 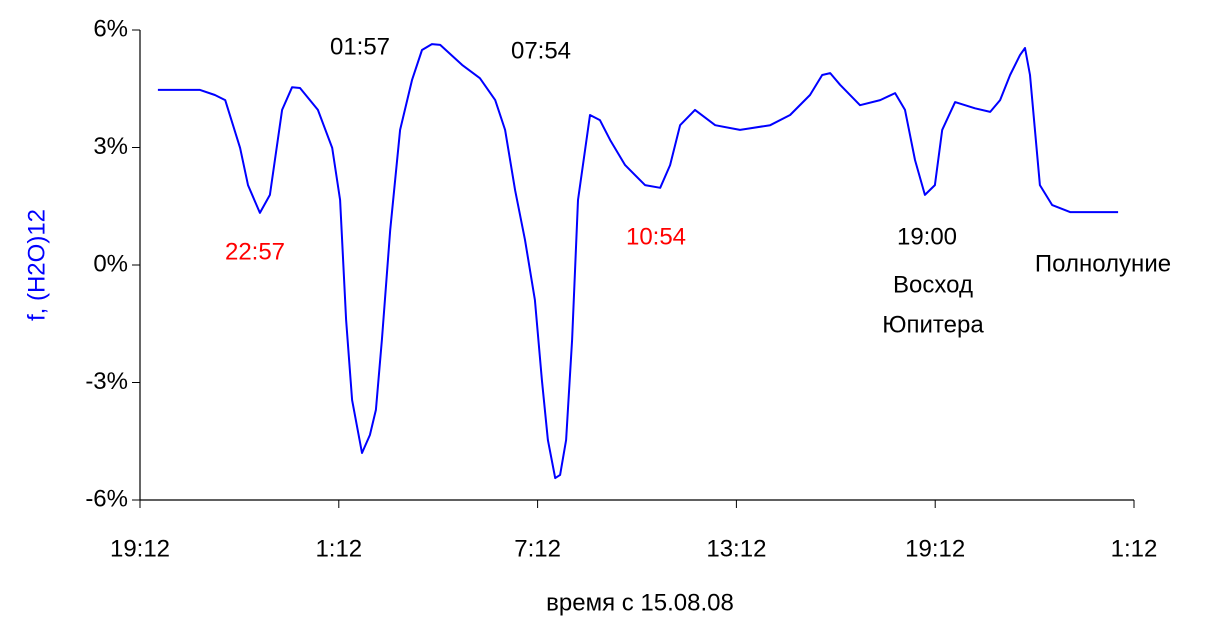 I want to click on annotation: 22:57, so click(x=255, y=251).